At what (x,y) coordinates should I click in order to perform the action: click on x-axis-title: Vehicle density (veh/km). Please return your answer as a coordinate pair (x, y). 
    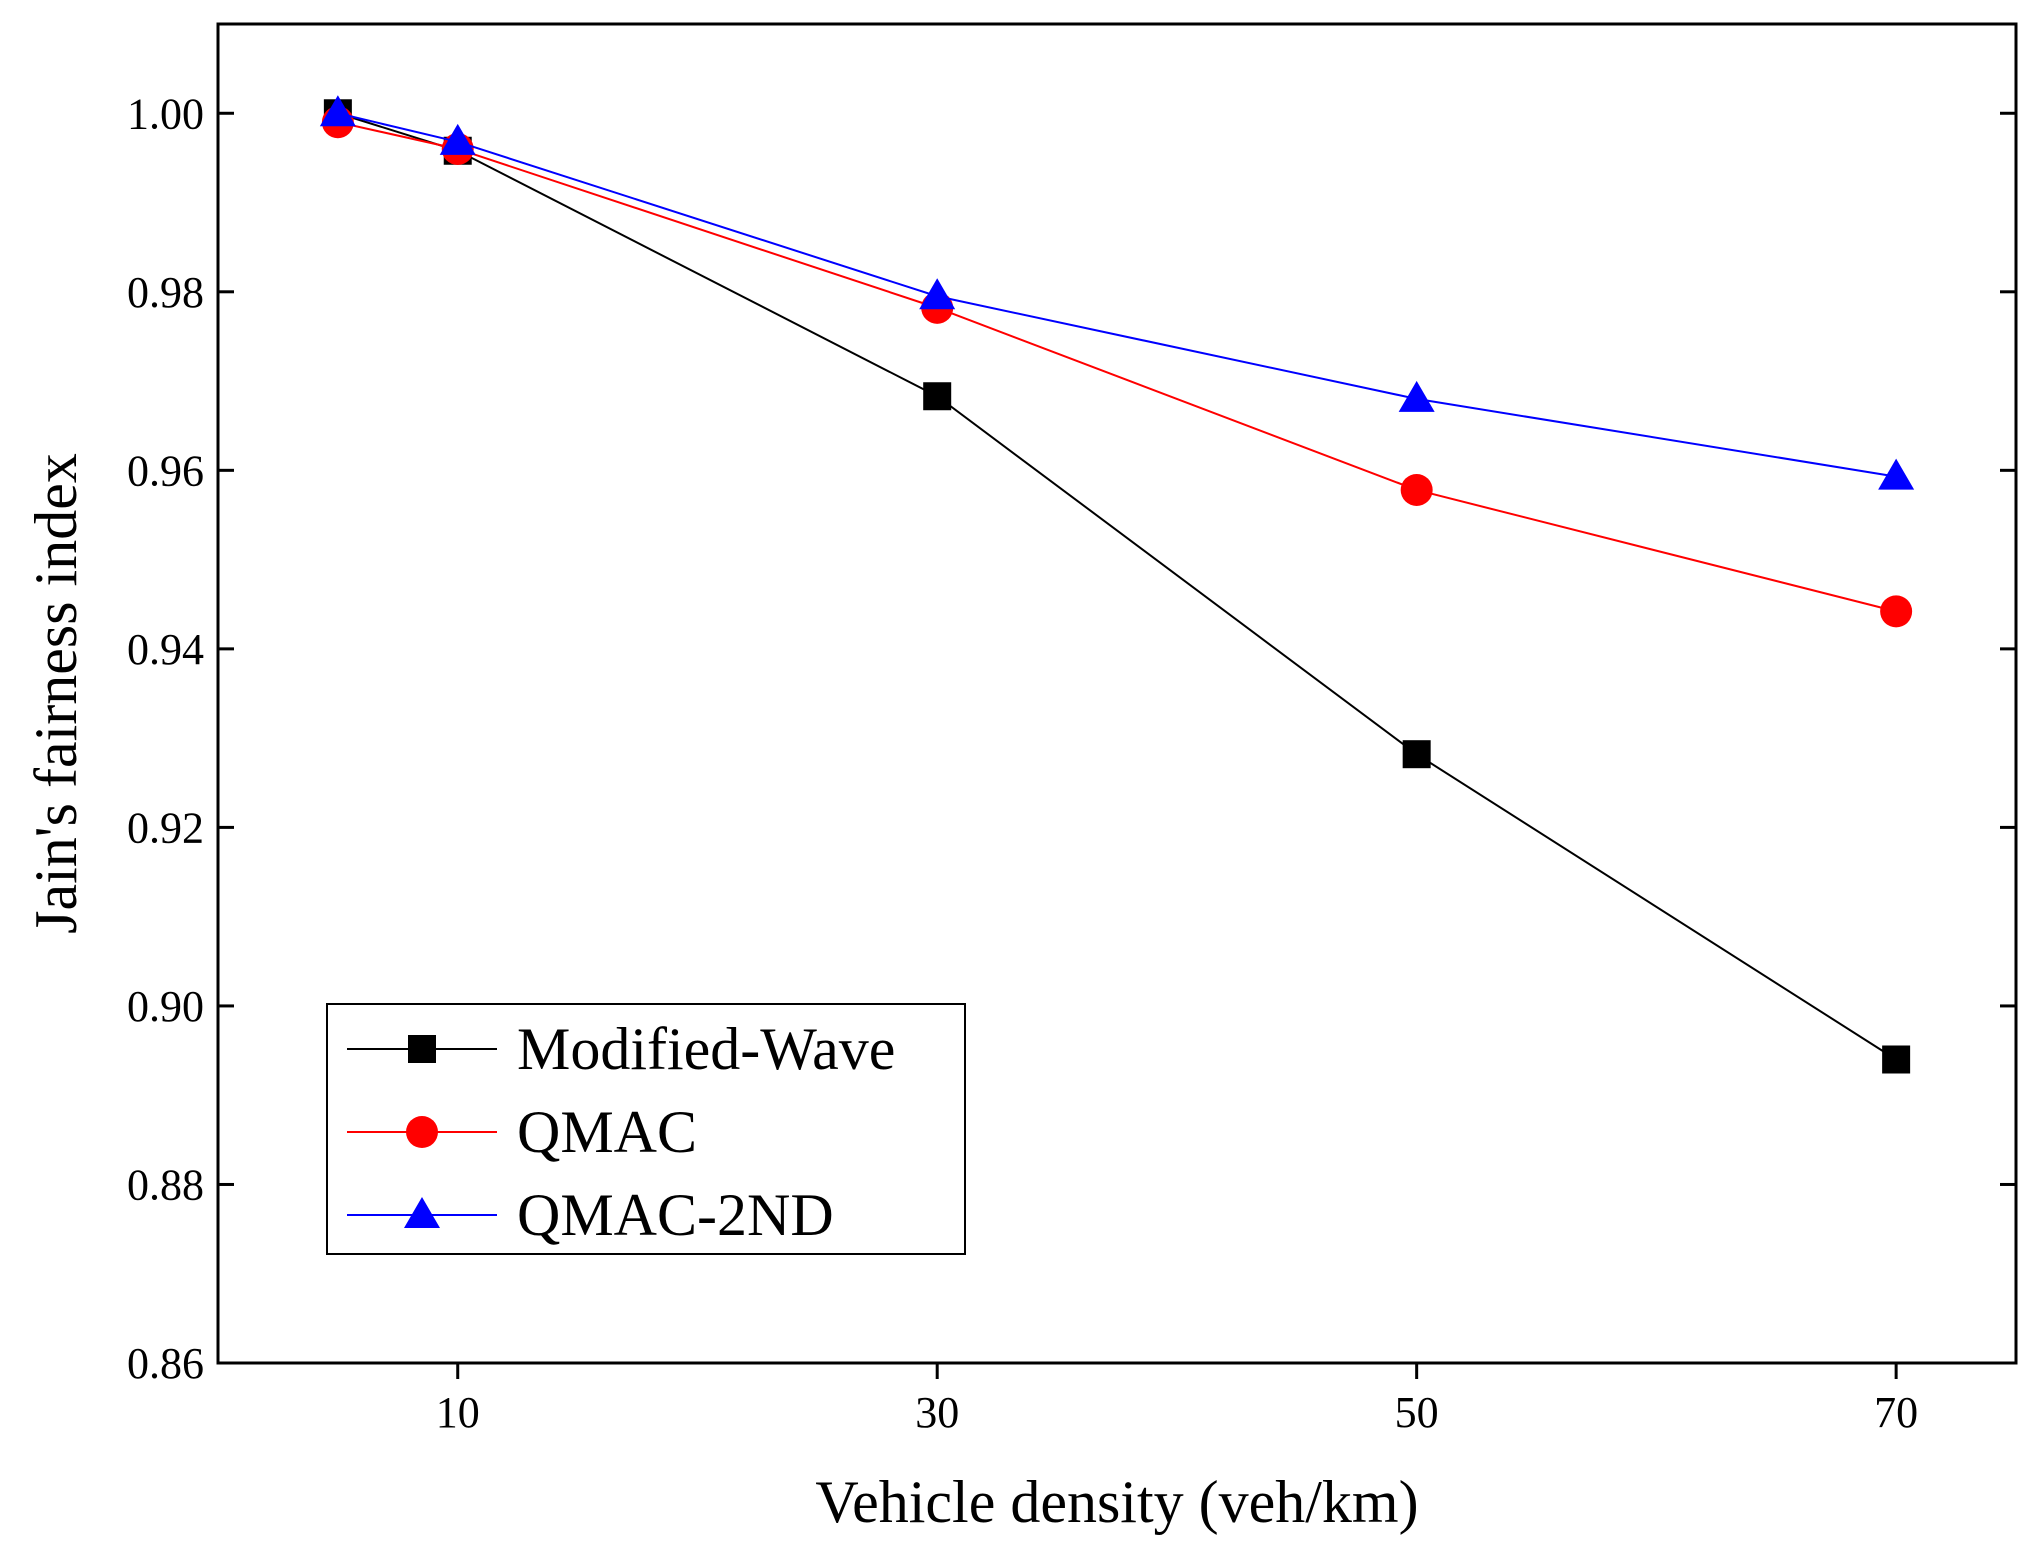
    Looking at the image, I should click on (1116, 1502).